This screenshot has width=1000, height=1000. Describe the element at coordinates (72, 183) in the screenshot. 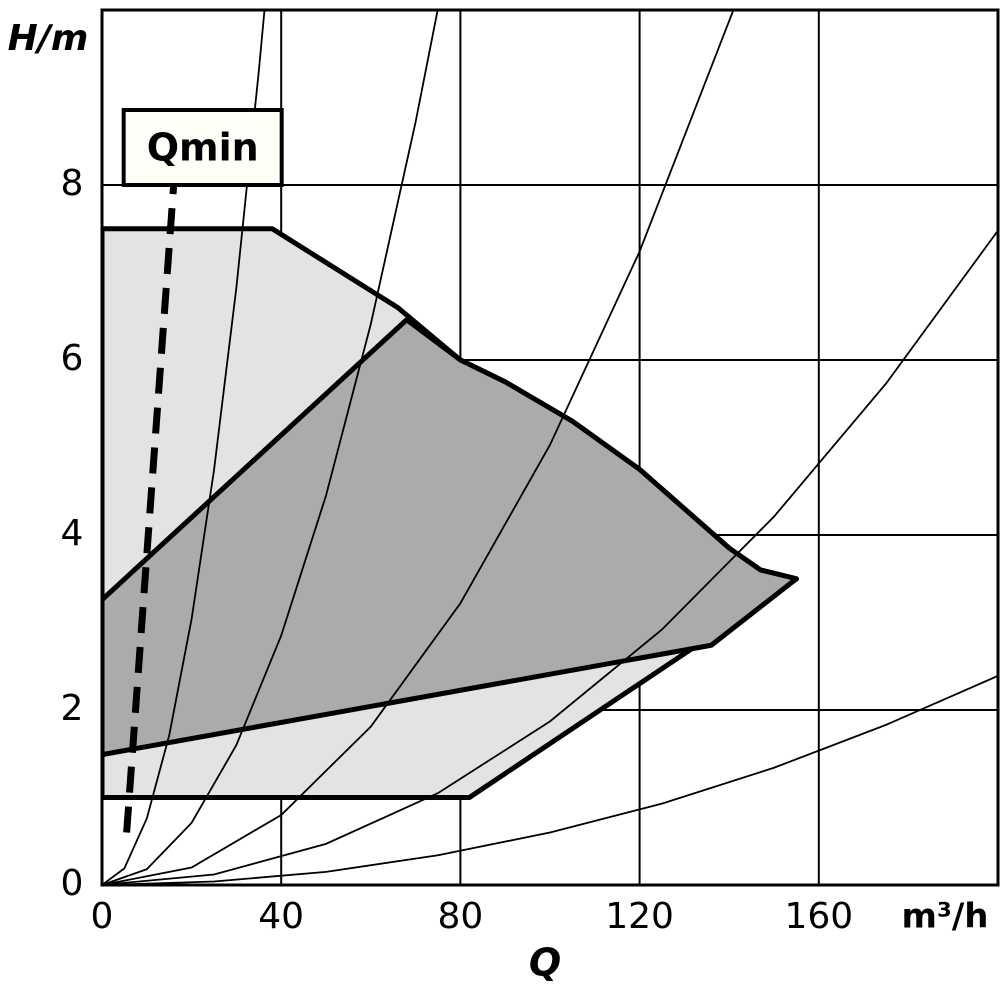

I see `y-tick-label: 8` at that location.